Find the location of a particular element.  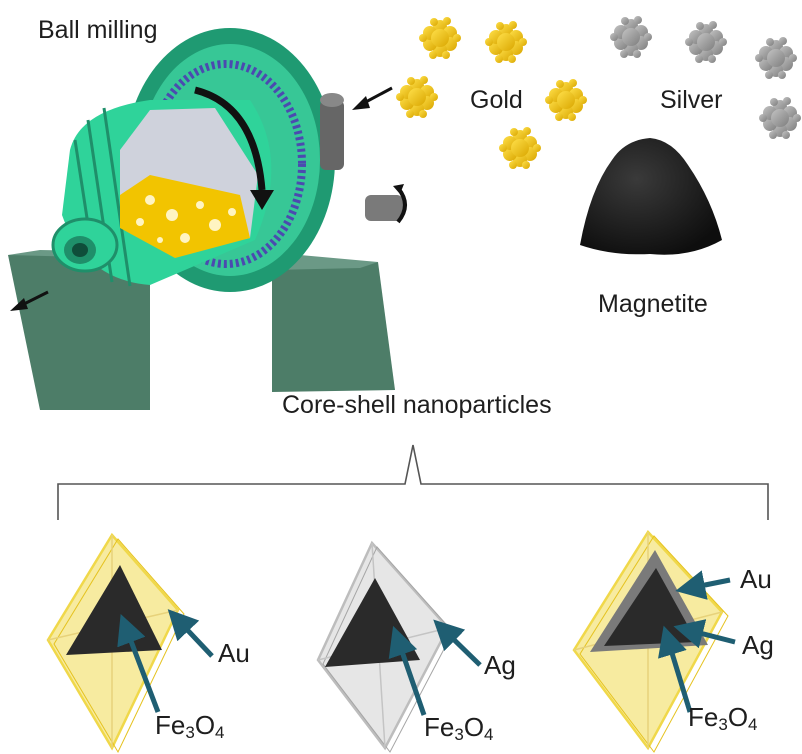

product-bracket is located at coordinates (413, 482).